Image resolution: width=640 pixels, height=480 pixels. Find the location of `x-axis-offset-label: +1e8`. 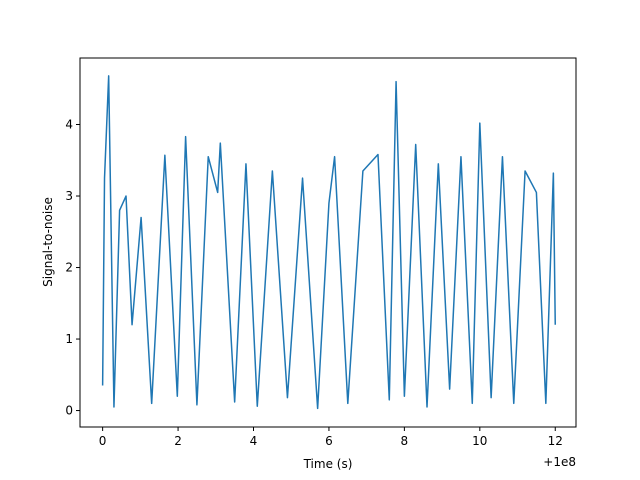

x-axis-offset-label: +1e8 is located at coordinates (559, 462).